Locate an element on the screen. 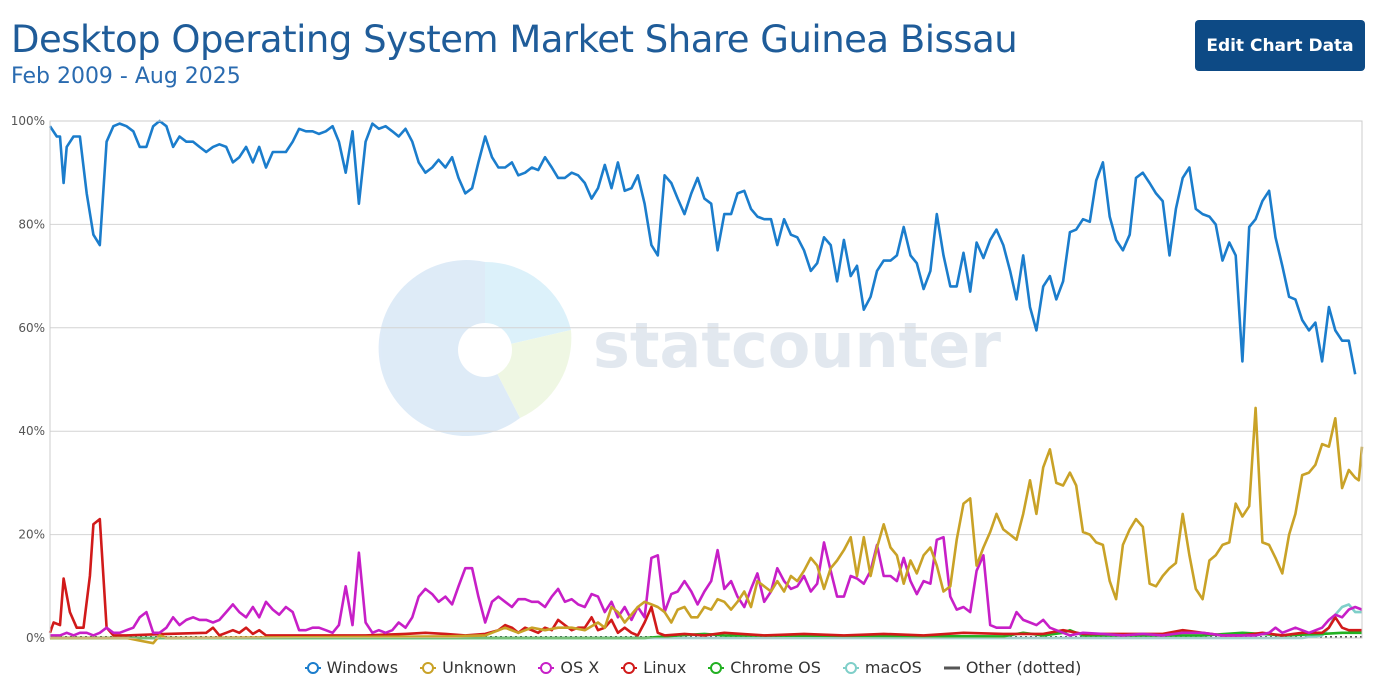  legend-label: Other (dotted) is located at coordinates (1023, 667).